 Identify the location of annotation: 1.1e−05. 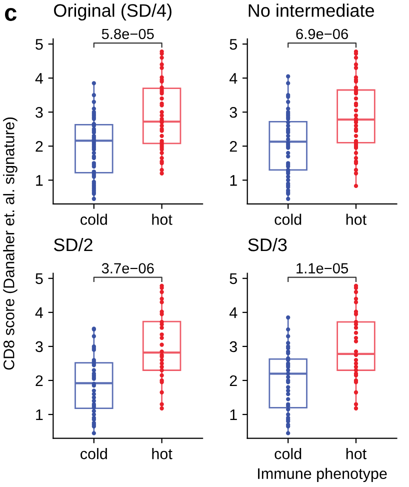
(322, 268).